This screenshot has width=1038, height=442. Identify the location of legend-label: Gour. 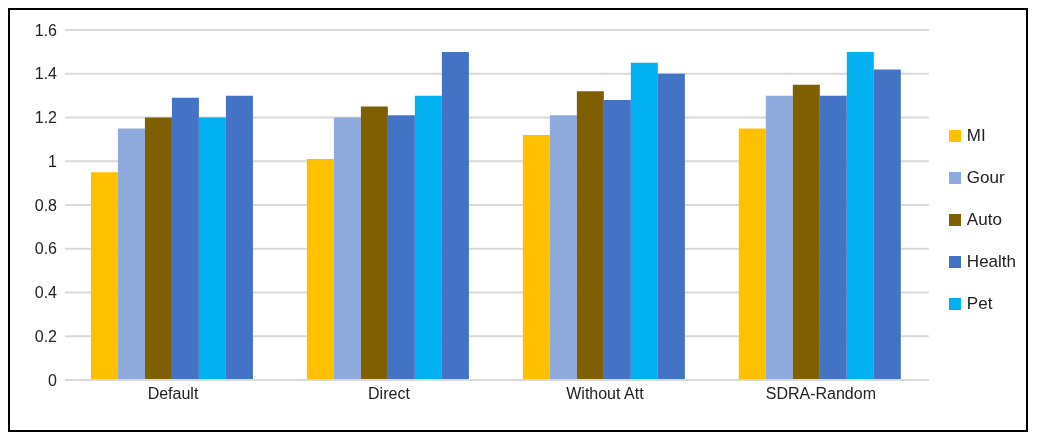
(985, 178).